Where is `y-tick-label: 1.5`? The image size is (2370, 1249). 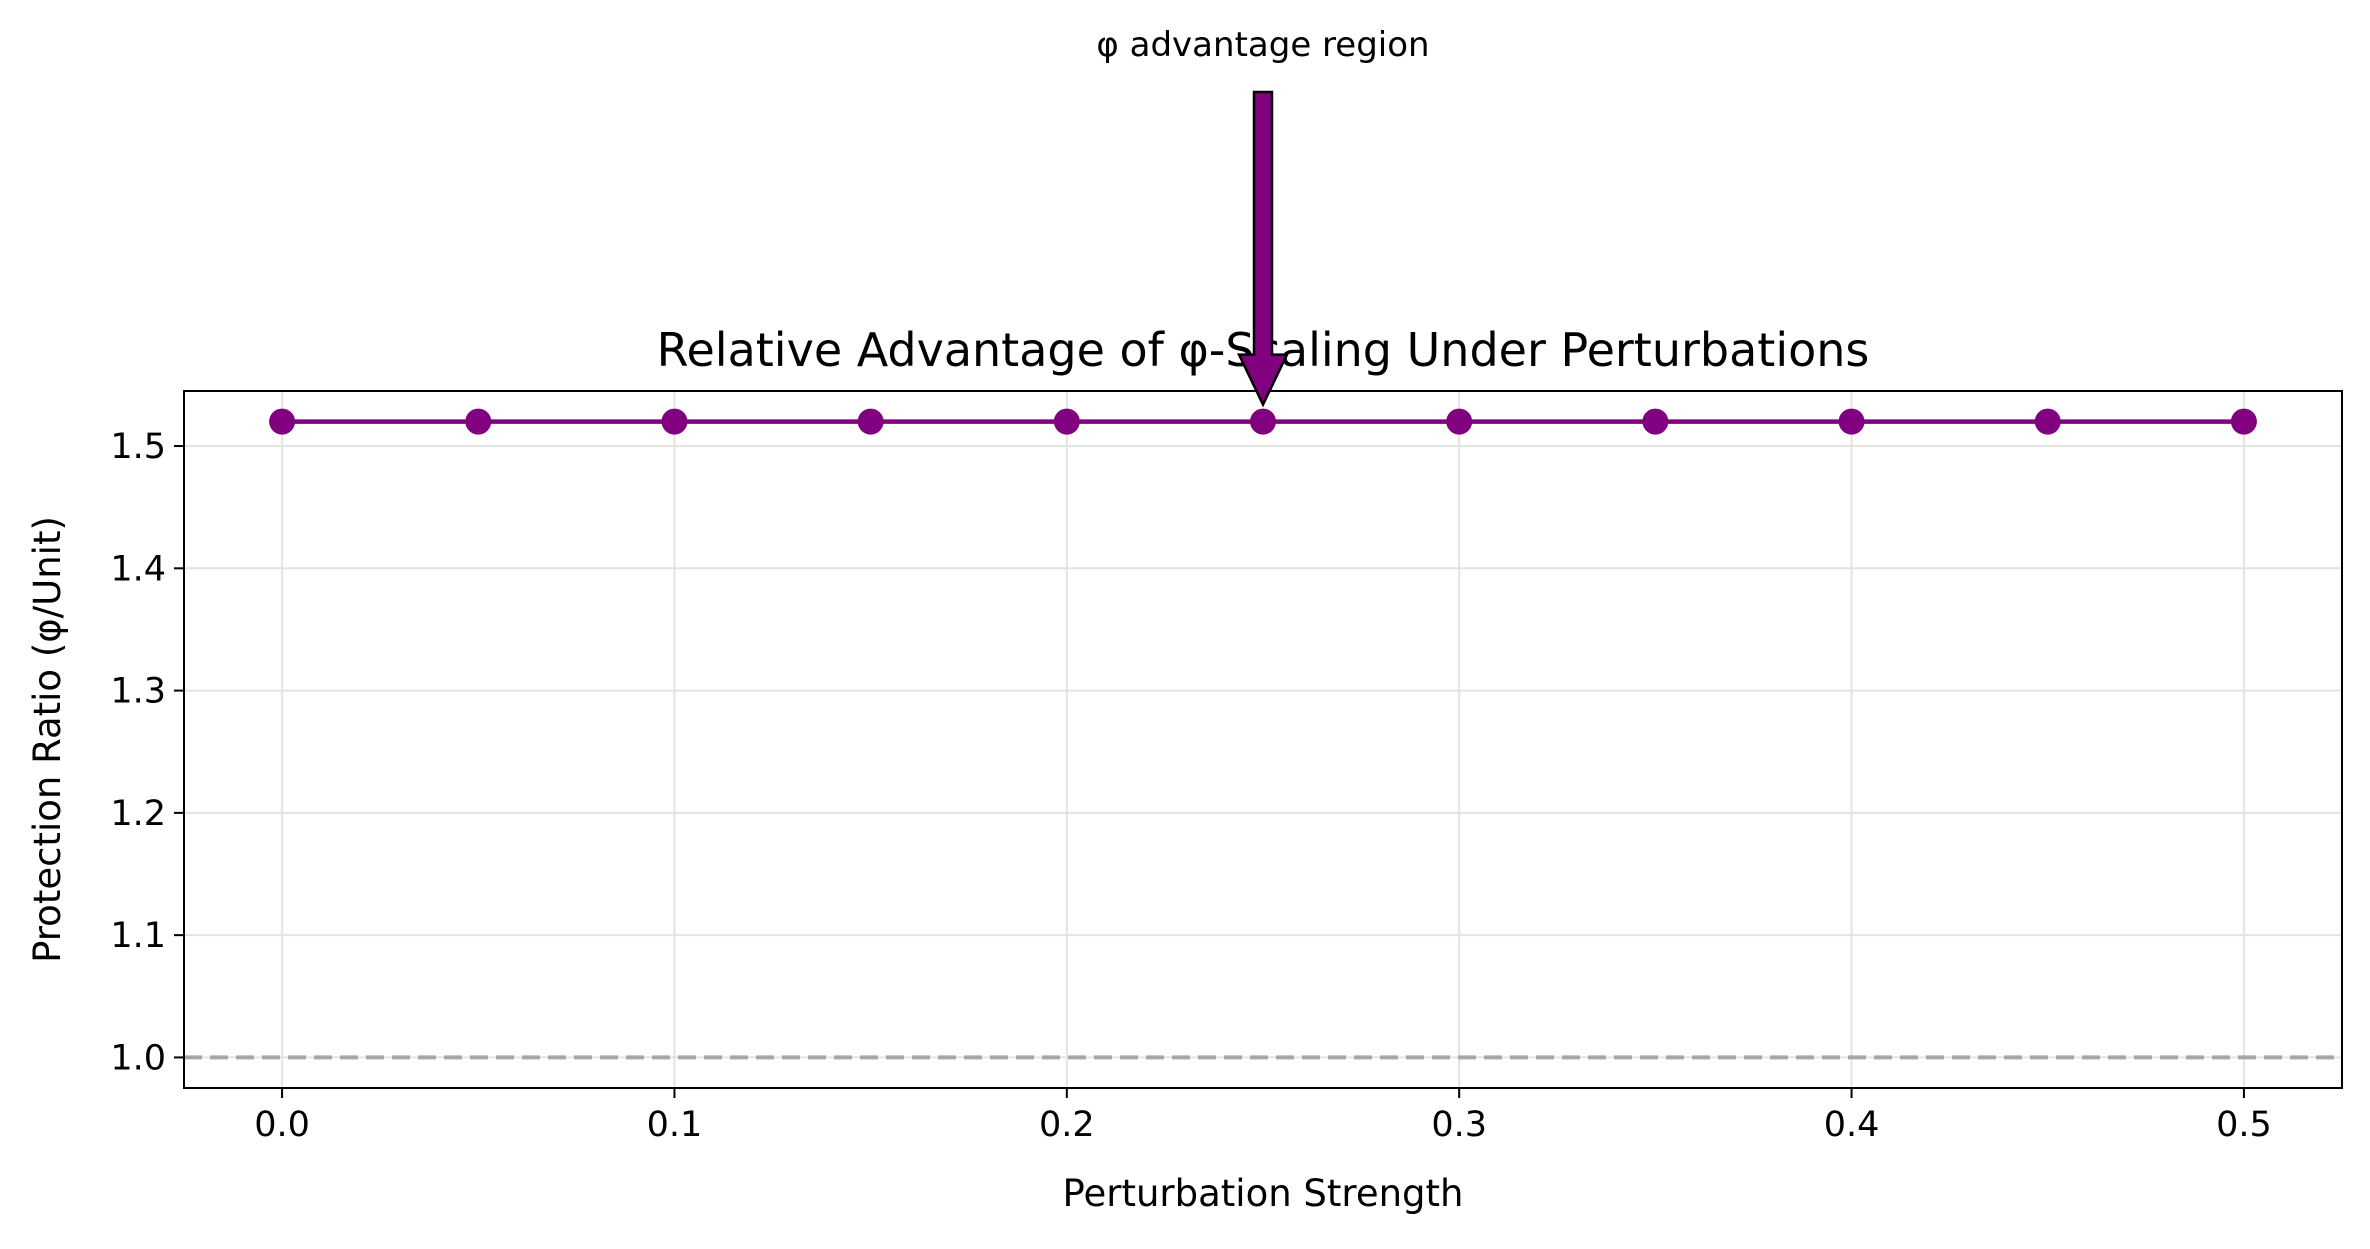 y-tick-label: 1.5 is located at coordinates (138, 447).